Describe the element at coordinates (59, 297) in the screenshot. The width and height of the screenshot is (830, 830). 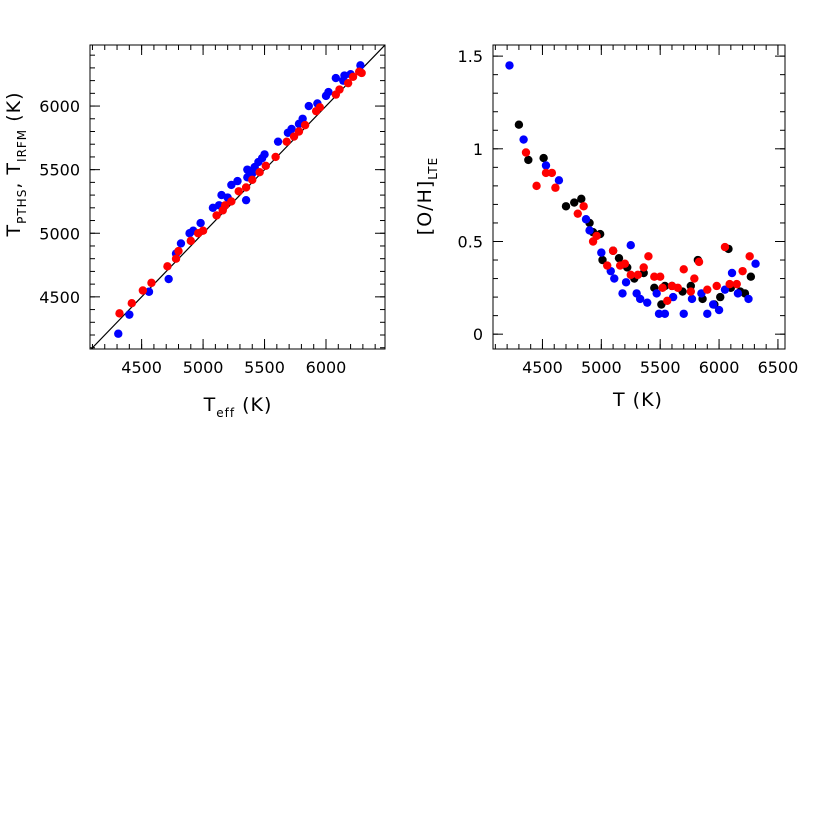
I see `y-tick-label: 4500` at that location.